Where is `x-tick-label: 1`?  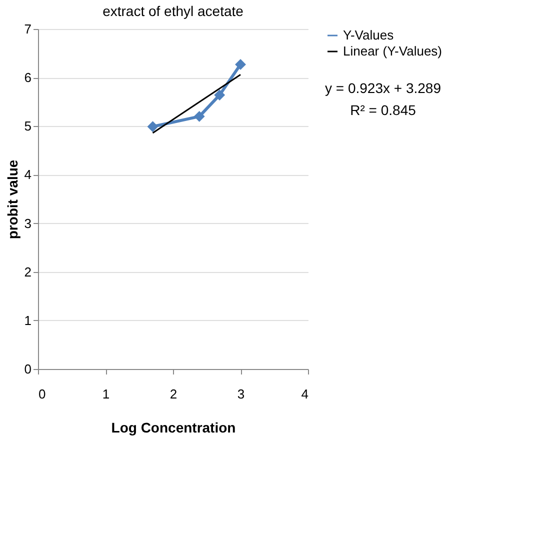
x-tick-label: 1 is located at coordinates (106, 394).